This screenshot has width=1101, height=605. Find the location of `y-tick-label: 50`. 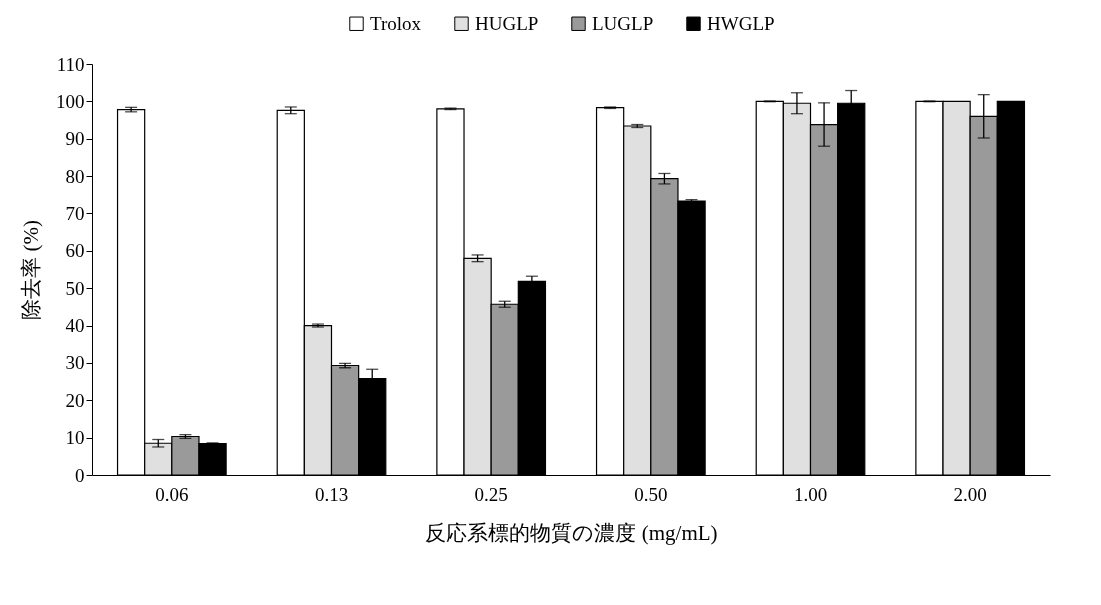

y-tick-label: 50 is located at coordinates (75, 288).